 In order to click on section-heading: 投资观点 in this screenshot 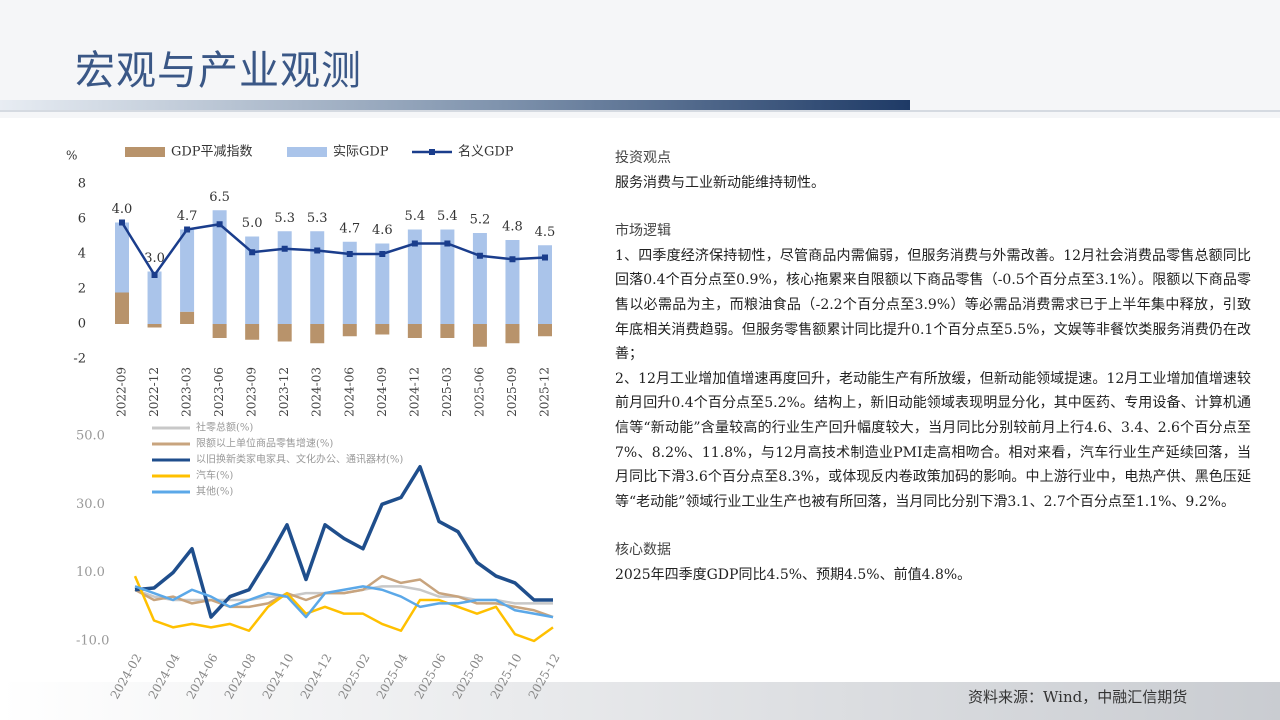, I will do `click(643, 158)`.